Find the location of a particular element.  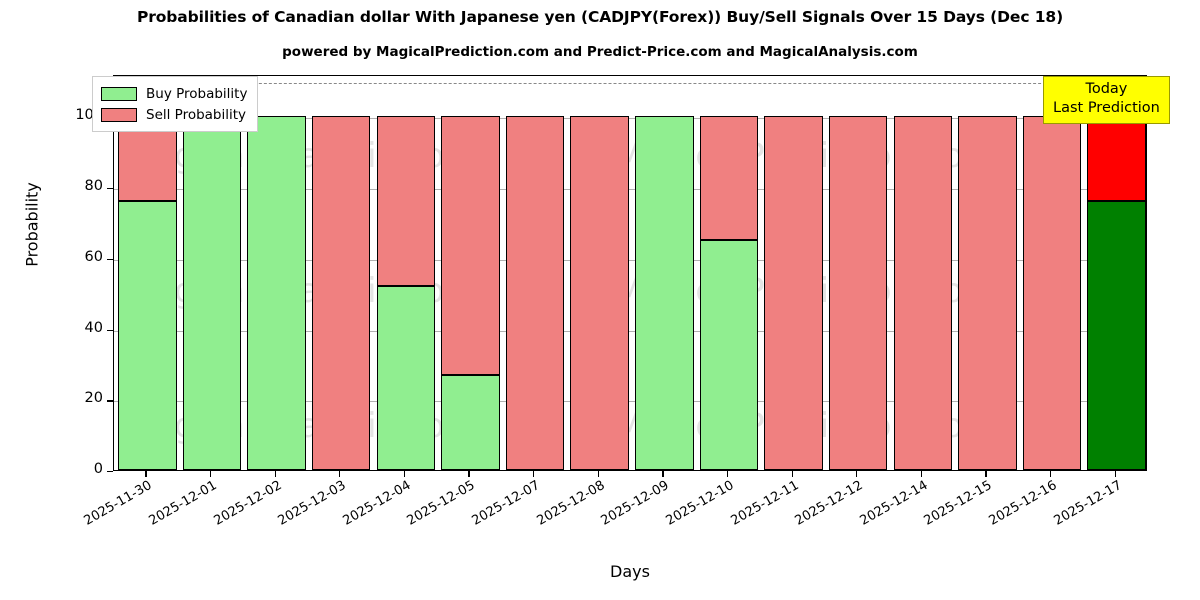

legend-label-buy: Buy Probability is located at coordinates (197, 93).